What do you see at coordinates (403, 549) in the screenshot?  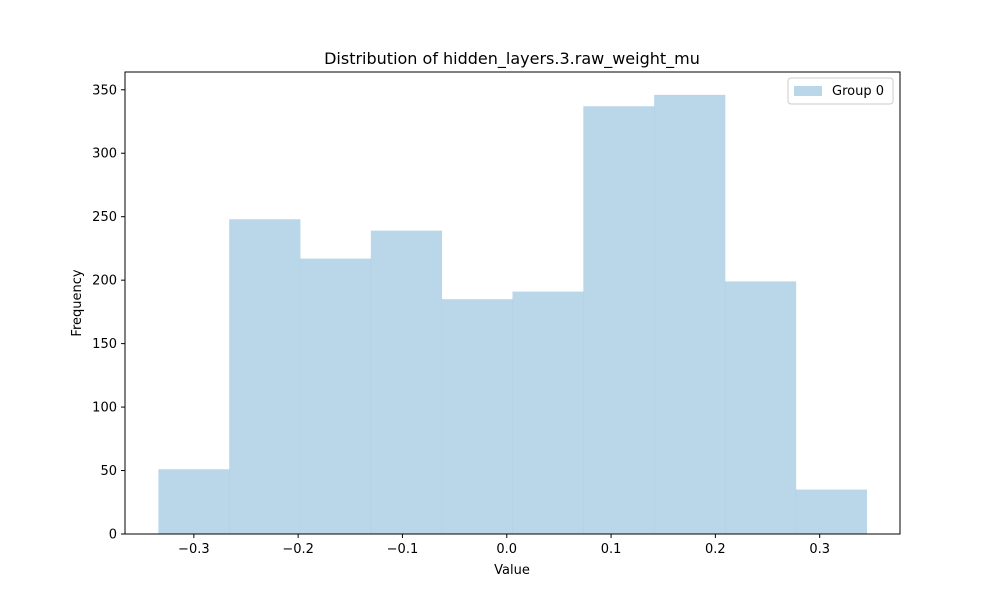 I see `x-tick-label: −0.1` at bounding box center [403, 549].